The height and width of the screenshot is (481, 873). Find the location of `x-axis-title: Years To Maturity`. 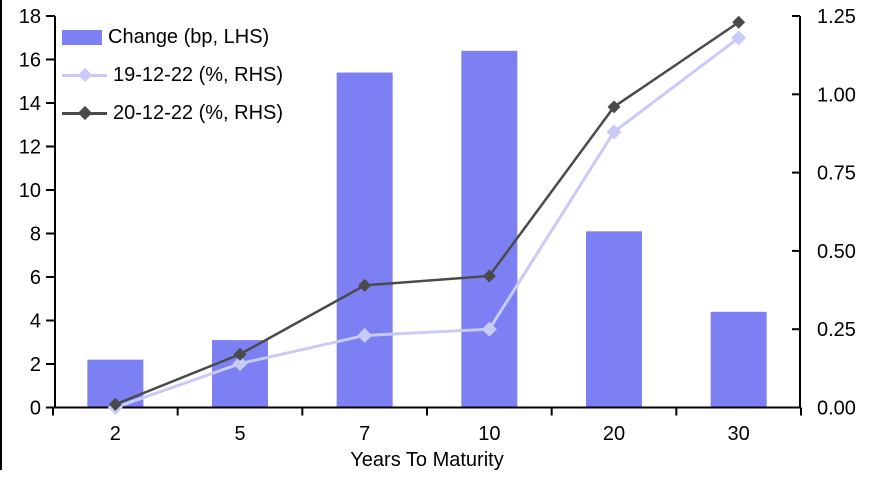

x-axis-title: Years To Maturity is located at coordinates (427, 460).